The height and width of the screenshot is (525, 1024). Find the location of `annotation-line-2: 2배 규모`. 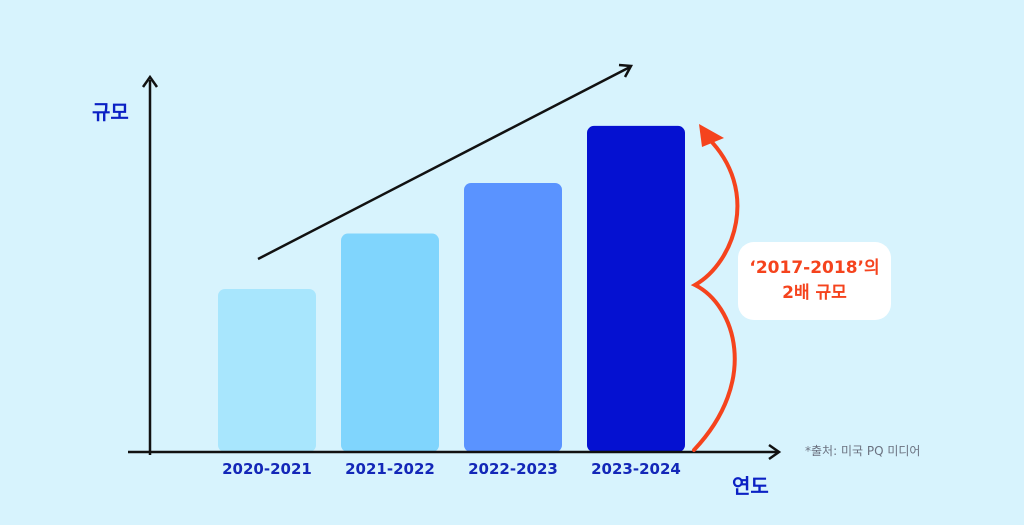

annotation-line-2: 2배 규모 is located at coordinates (814, 293).